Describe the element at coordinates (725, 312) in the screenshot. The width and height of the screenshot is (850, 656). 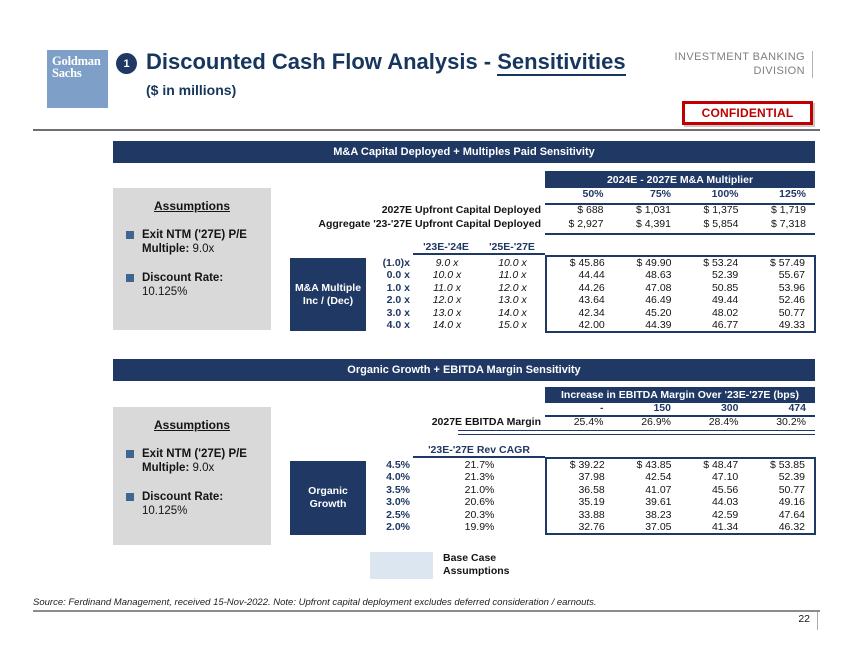
I see `ma-matrix-value: 48.02` at that location.